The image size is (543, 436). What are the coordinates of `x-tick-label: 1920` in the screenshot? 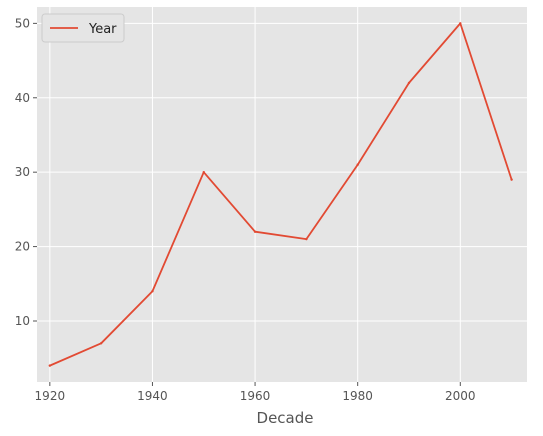 It's located at (50, 396).